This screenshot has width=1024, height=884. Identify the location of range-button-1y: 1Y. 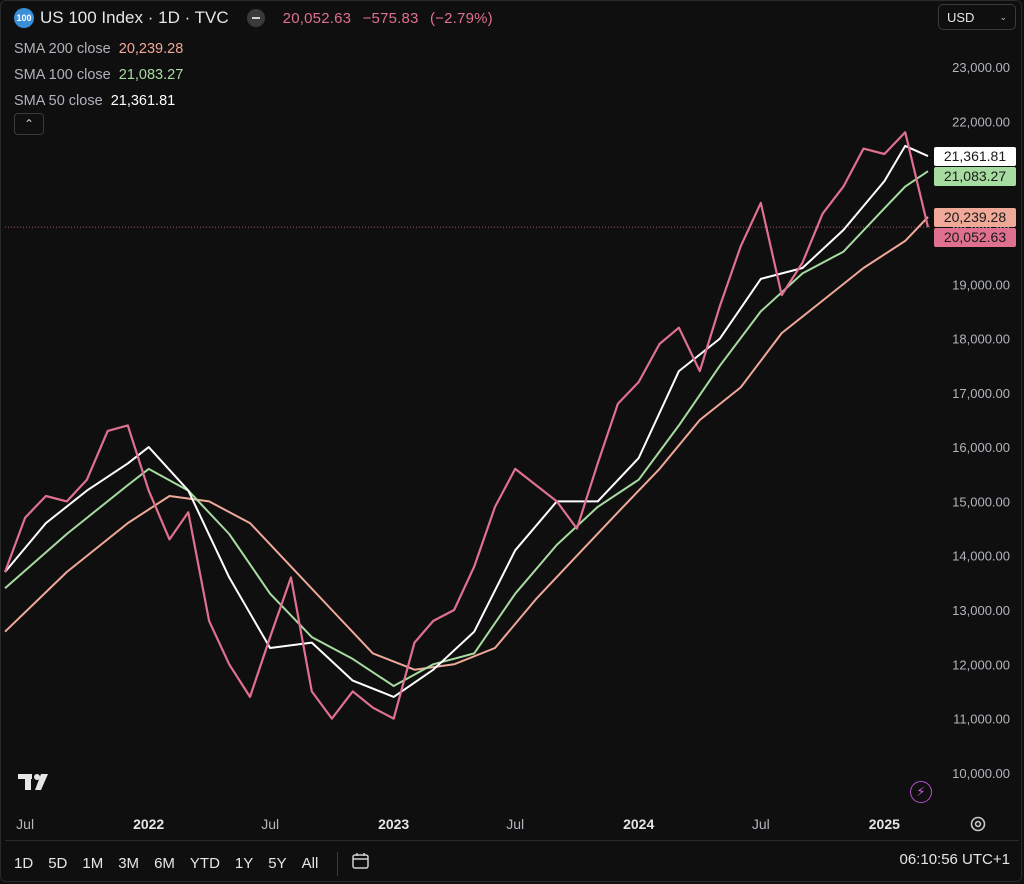
(244, 863).